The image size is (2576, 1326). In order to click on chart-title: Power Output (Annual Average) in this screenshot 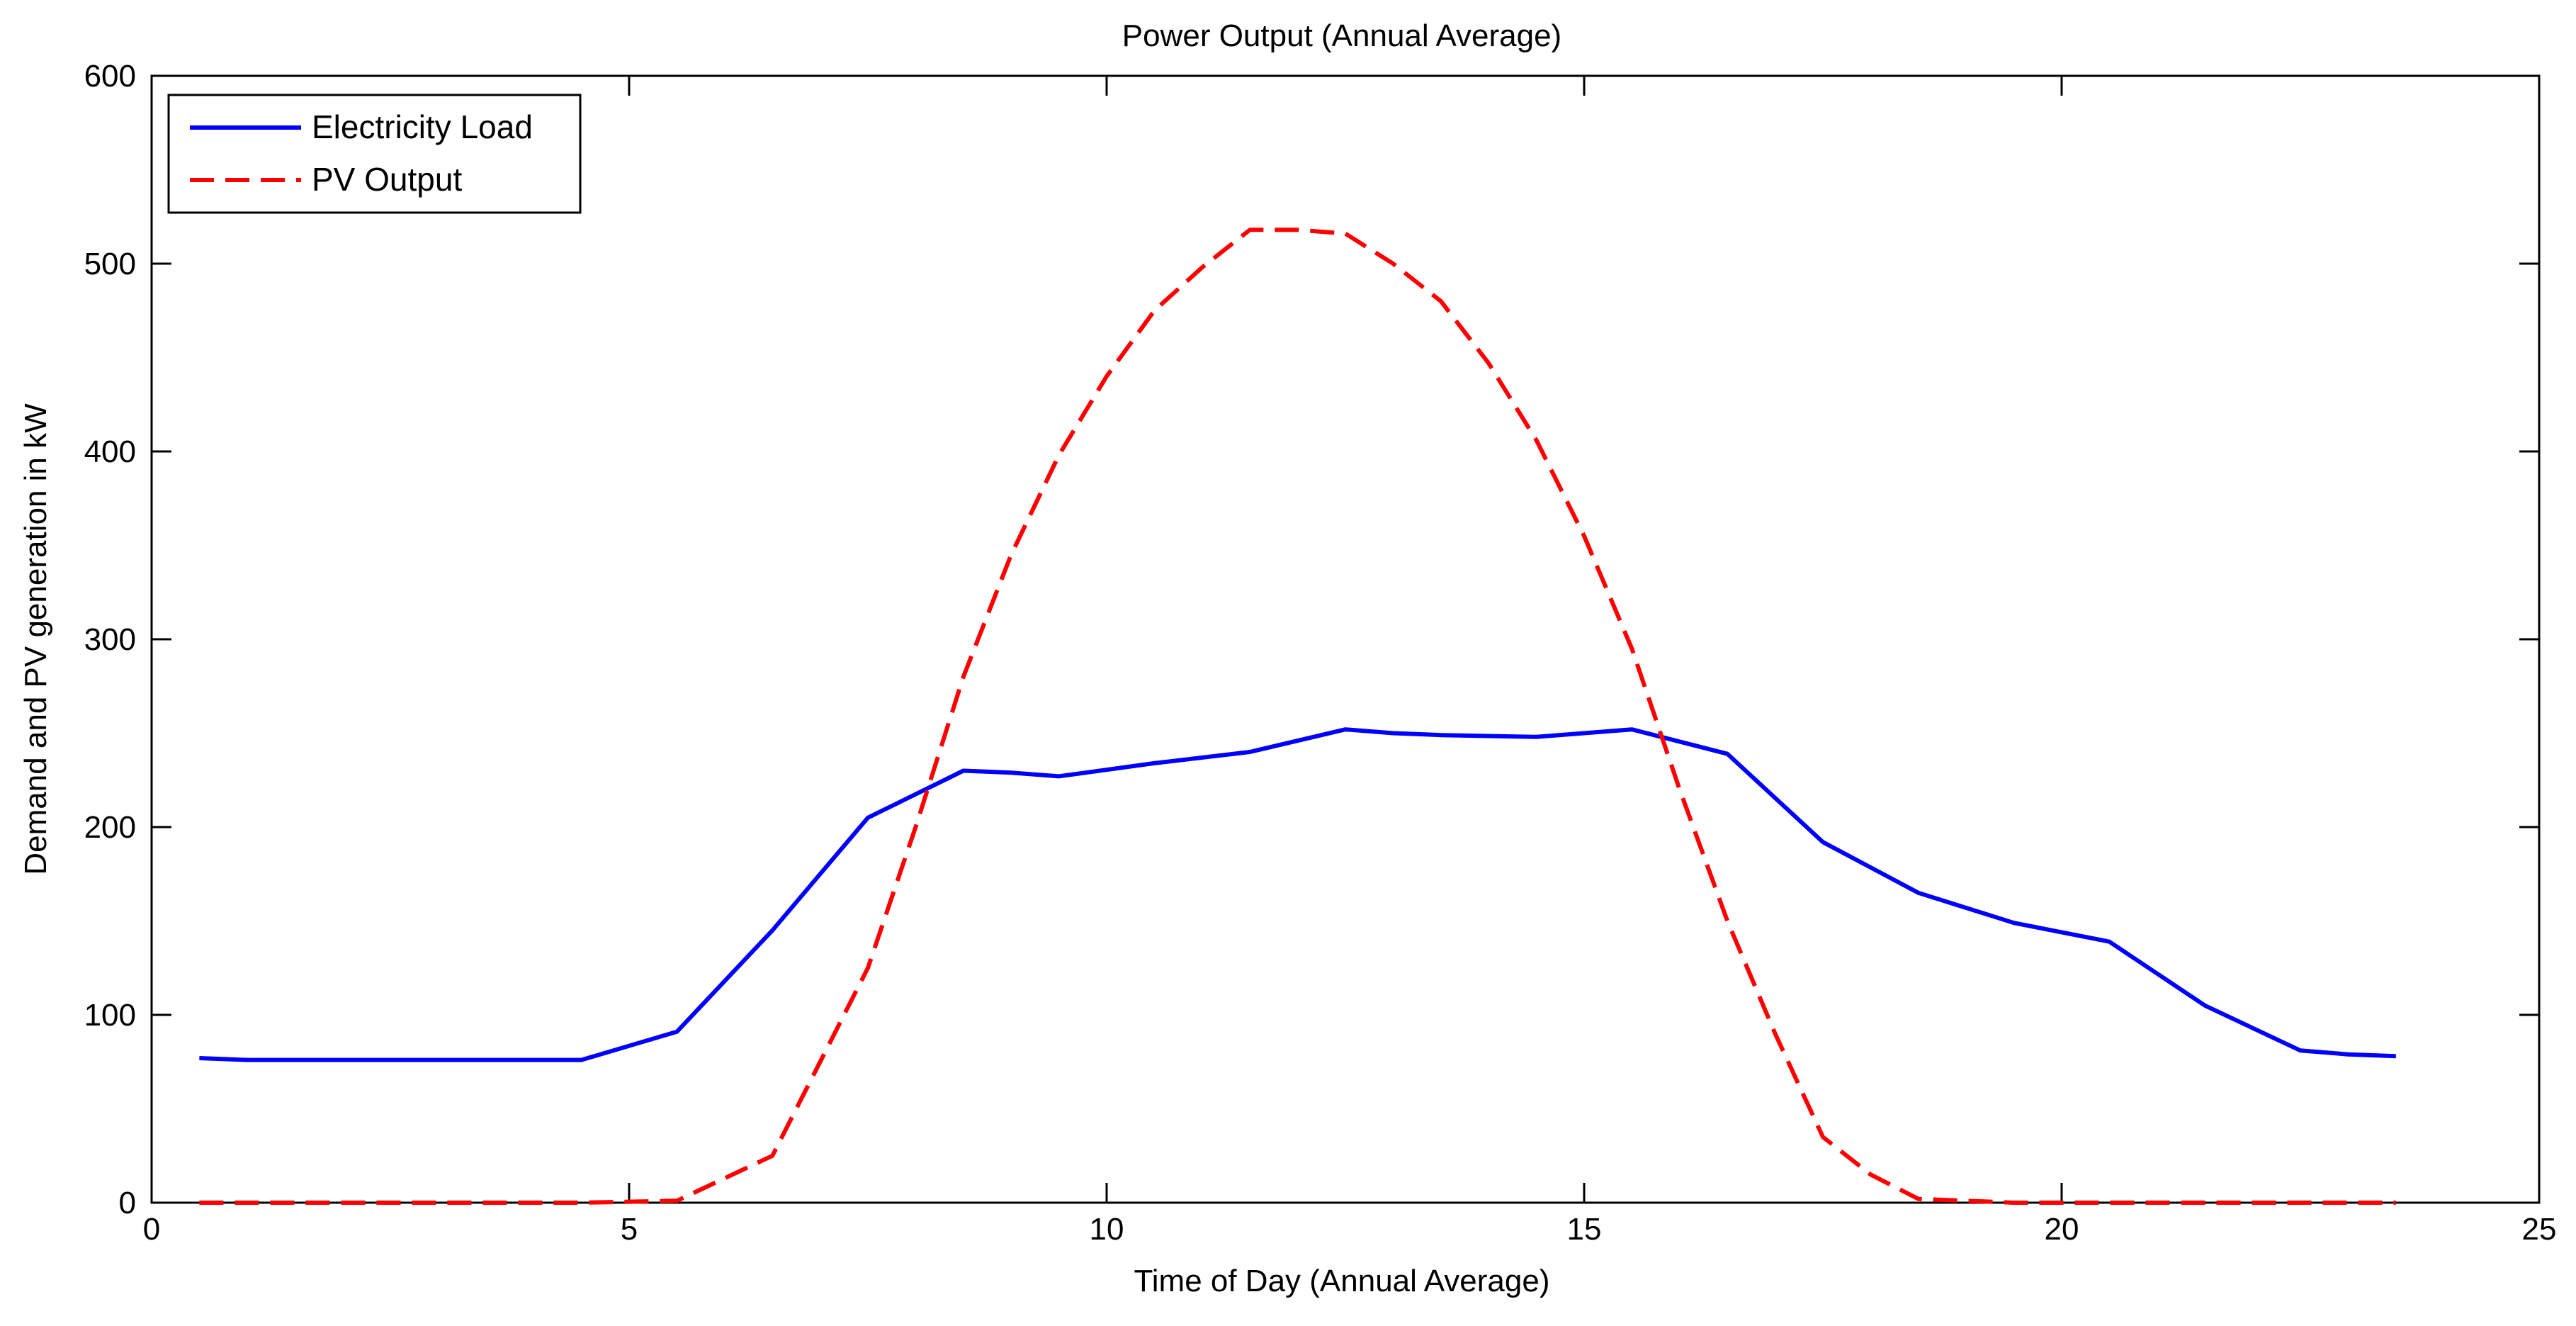, I will do `click(1341, 36)`.